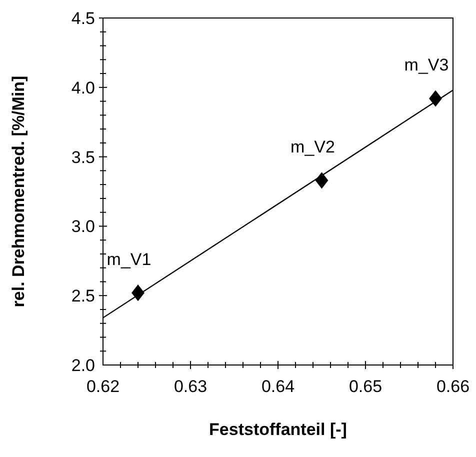  What do you see at coordinates (278, 386) in the screenshot?
I see `x-tick-label: 0.64` at bounding box center [278, 386].